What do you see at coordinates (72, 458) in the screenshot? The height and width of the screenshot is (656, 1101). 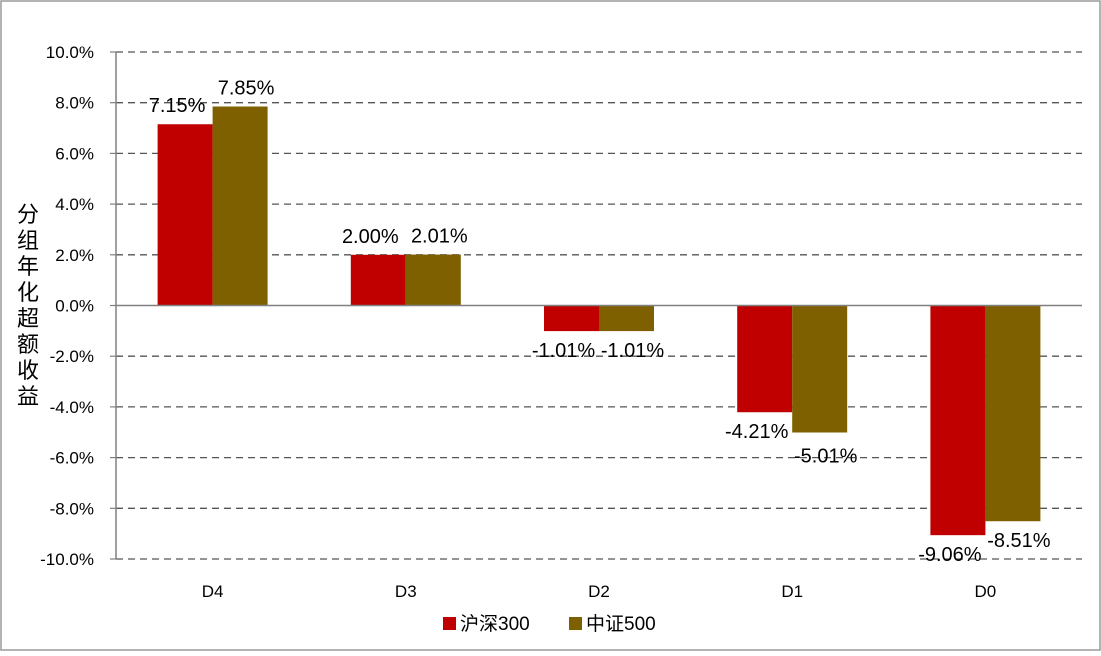 I see `y-tick-label: -6.0%` at bounding box center [72, 458].